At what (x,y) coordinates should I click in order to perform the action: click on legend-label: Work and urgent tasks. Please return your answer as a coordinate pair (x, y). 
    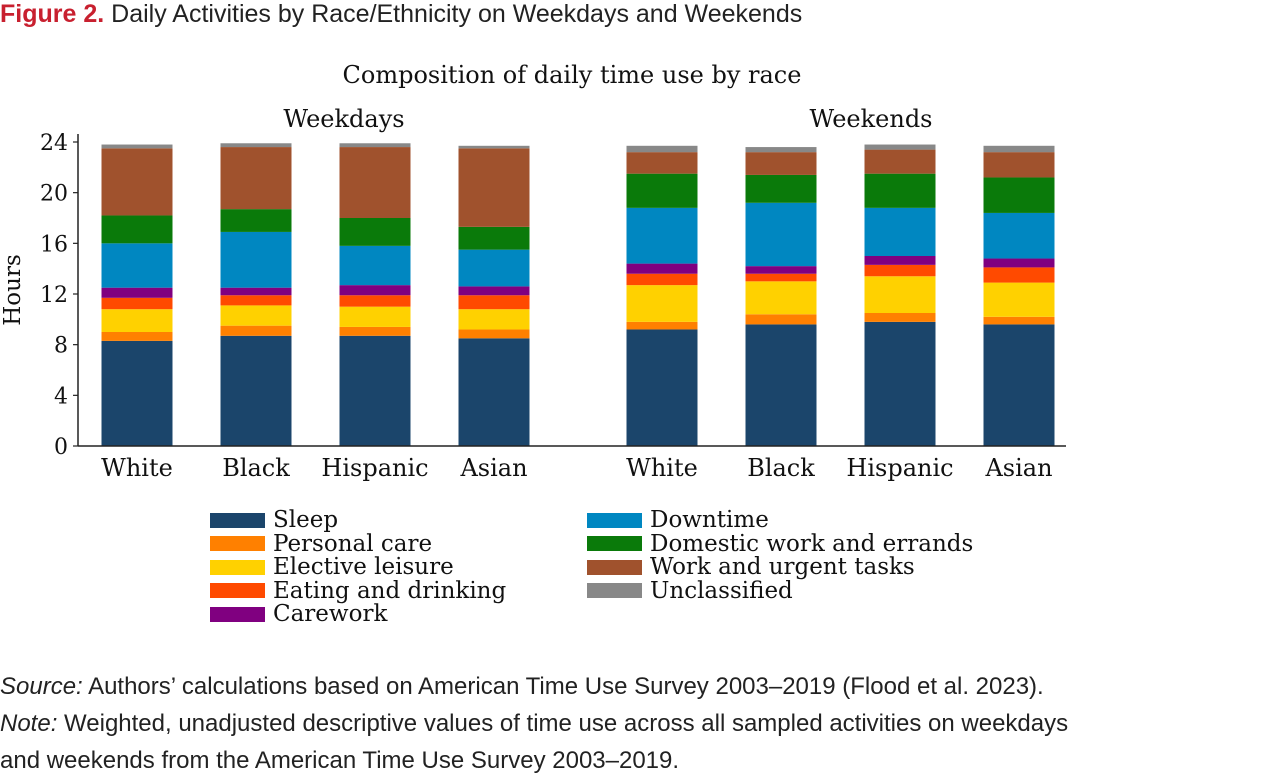
    Looking at the image, I should click on (782, 567).